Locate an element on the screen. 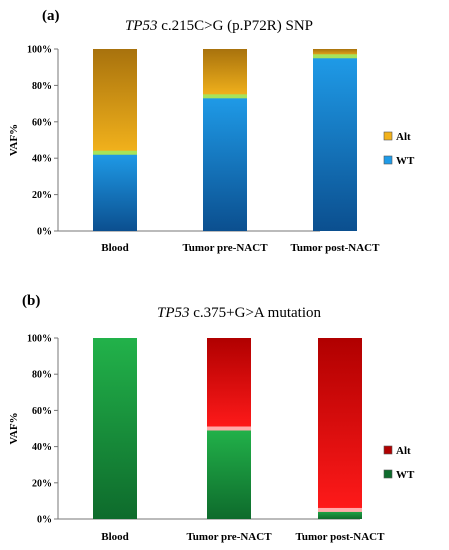  panel-label: (a) is located at coordinates (51, 16).